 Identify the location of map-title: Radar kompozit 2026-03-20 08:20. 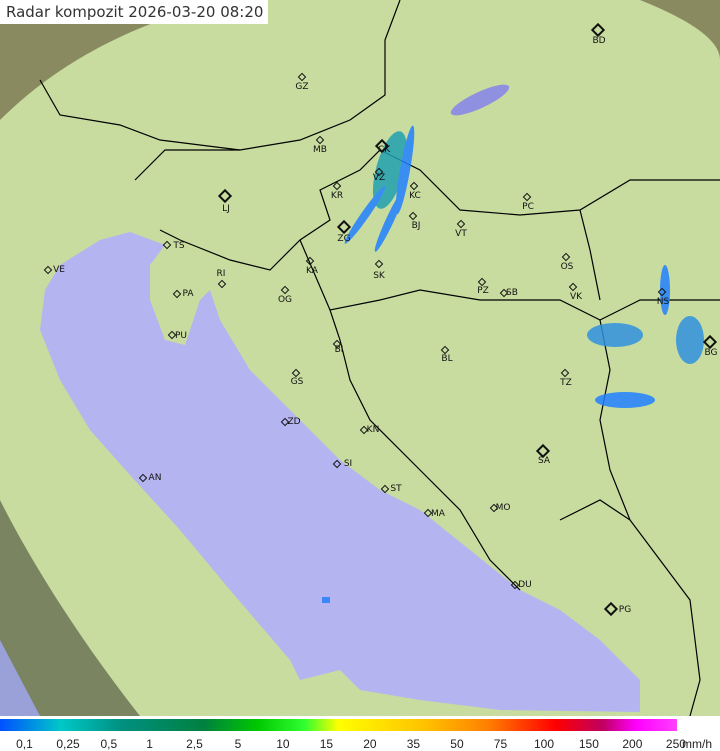
(134, 12).